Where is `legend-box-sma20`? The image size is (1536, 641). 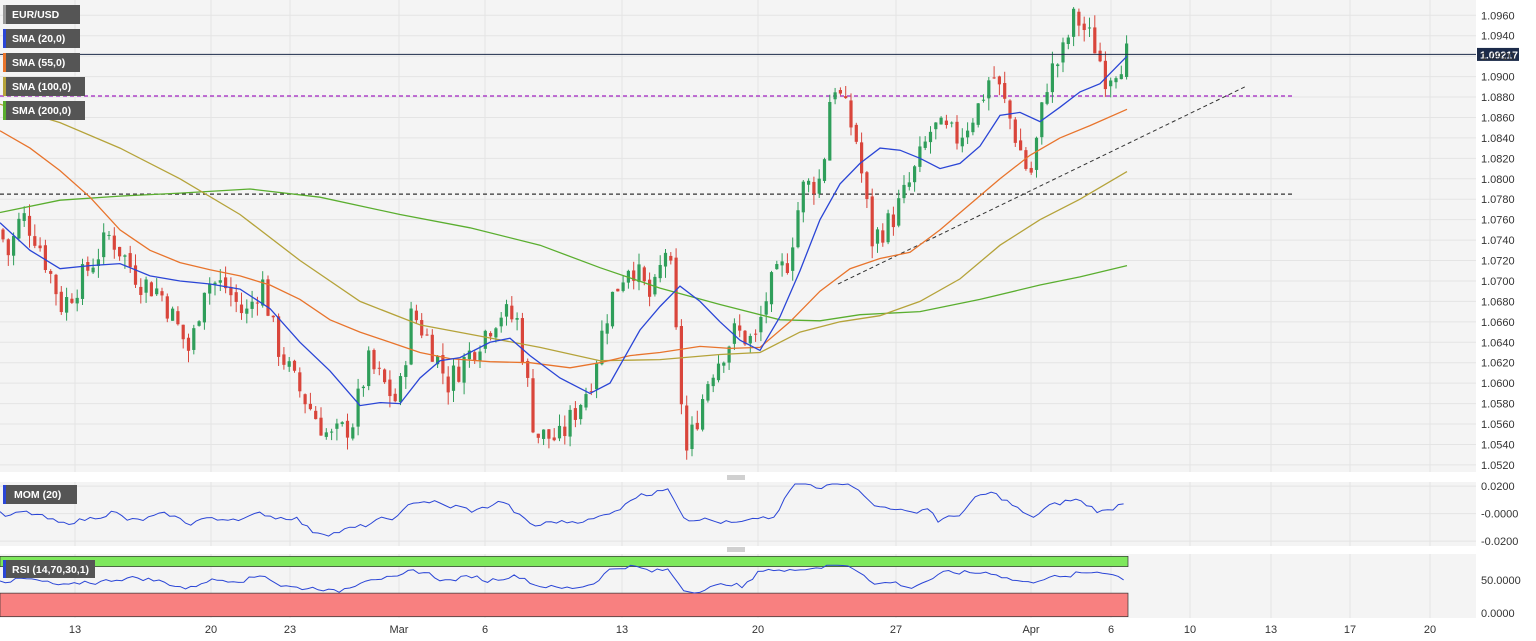
legend-box-sma20 is located at coordinates (41, 38).